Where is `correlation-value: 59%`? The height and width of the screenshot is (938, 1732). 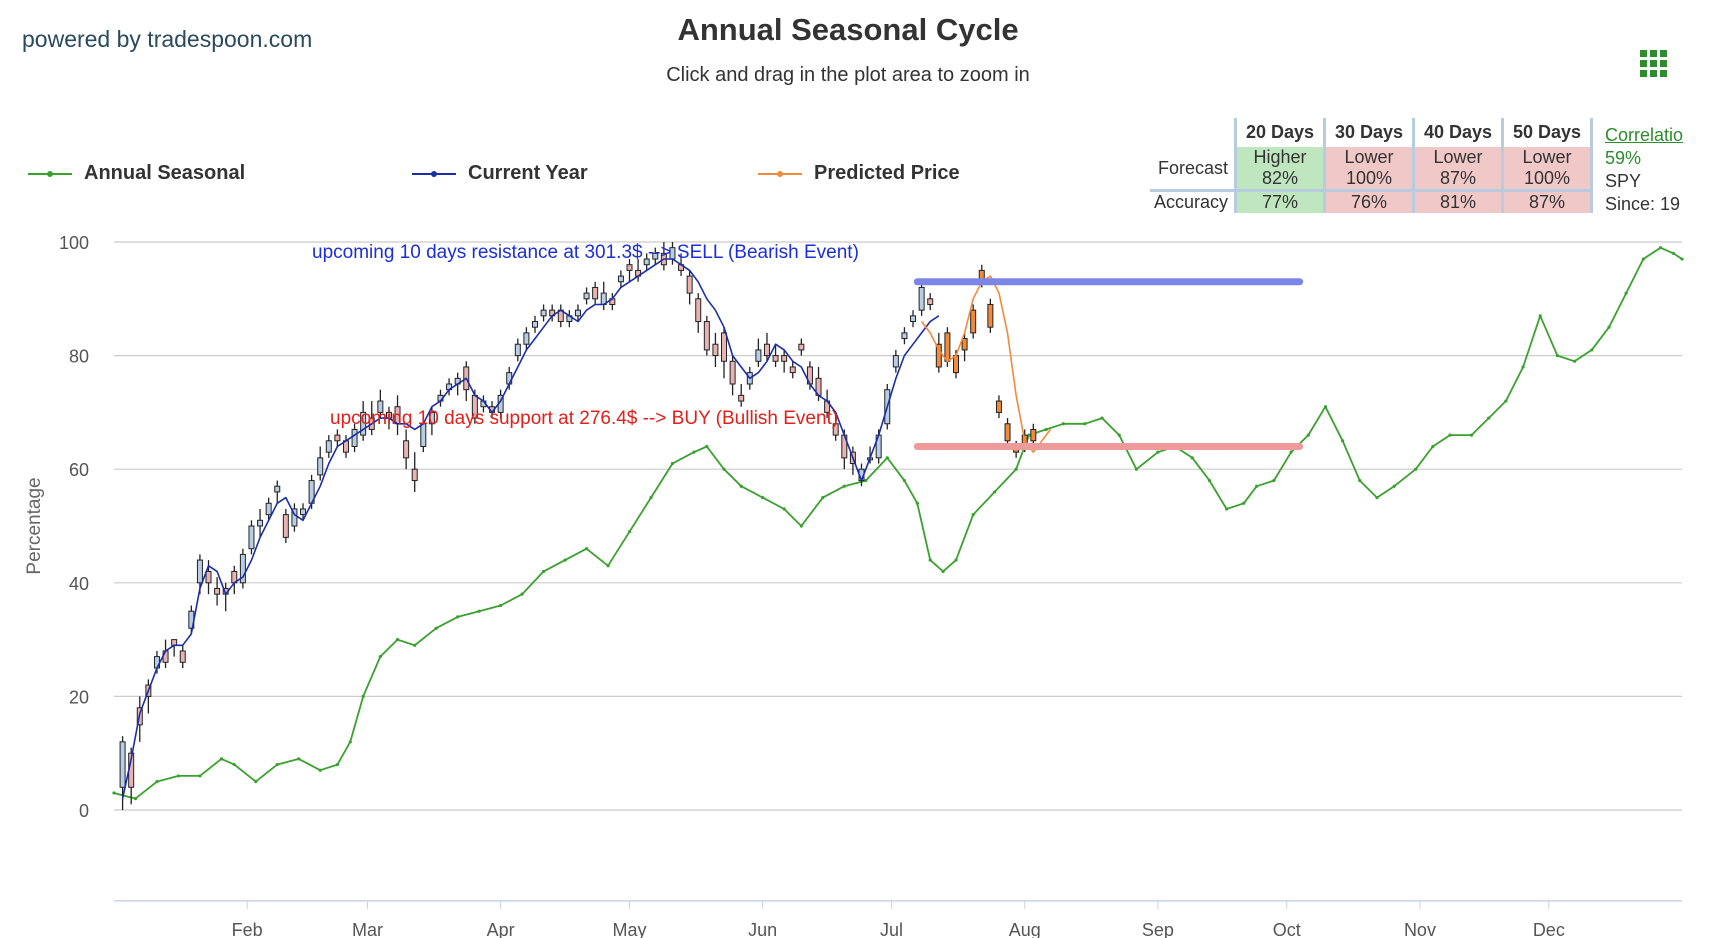 correlation-value: 59% is located at coordinates (1623, 158).